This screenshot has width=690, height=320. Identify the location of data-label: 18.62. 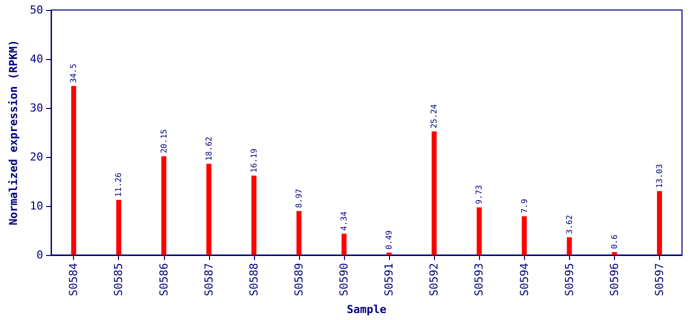
(209, 148).